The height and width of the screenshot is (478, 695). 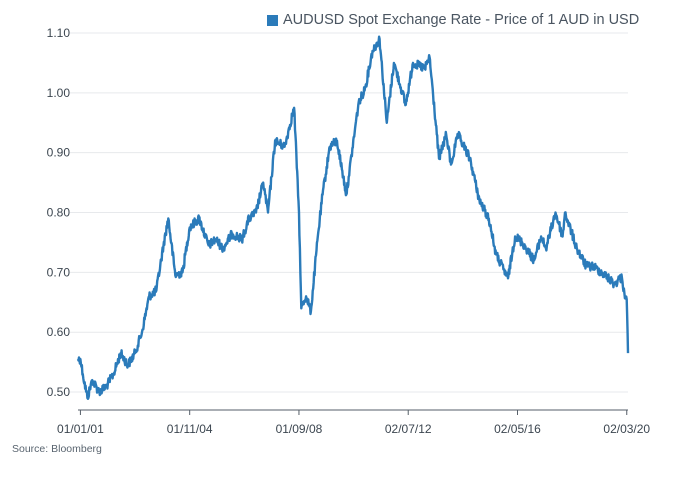 I want to click on x-tick-label: 02/07/12, so click(x=408, y=429).